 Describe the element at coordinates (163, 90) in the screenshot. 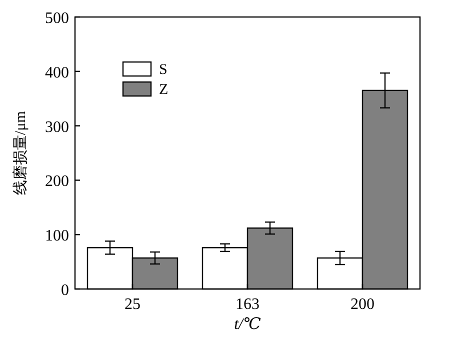

I see `legend-label: Z` at that location.